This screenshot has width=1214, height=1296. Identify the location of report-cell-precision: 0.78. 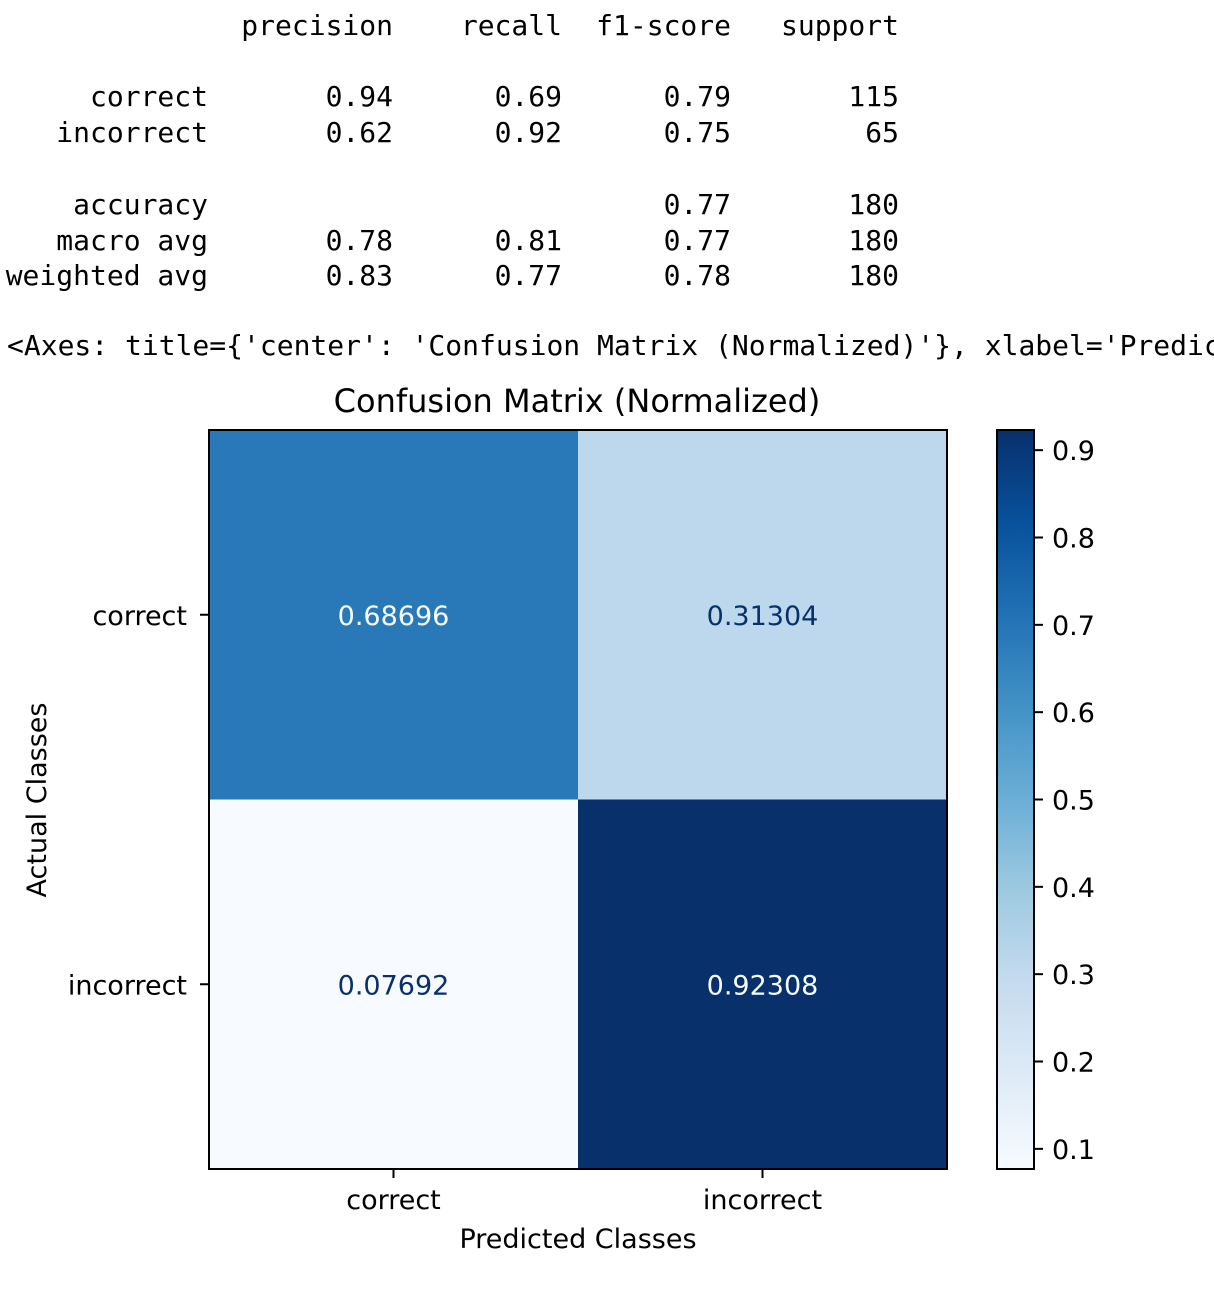
(359, 240).